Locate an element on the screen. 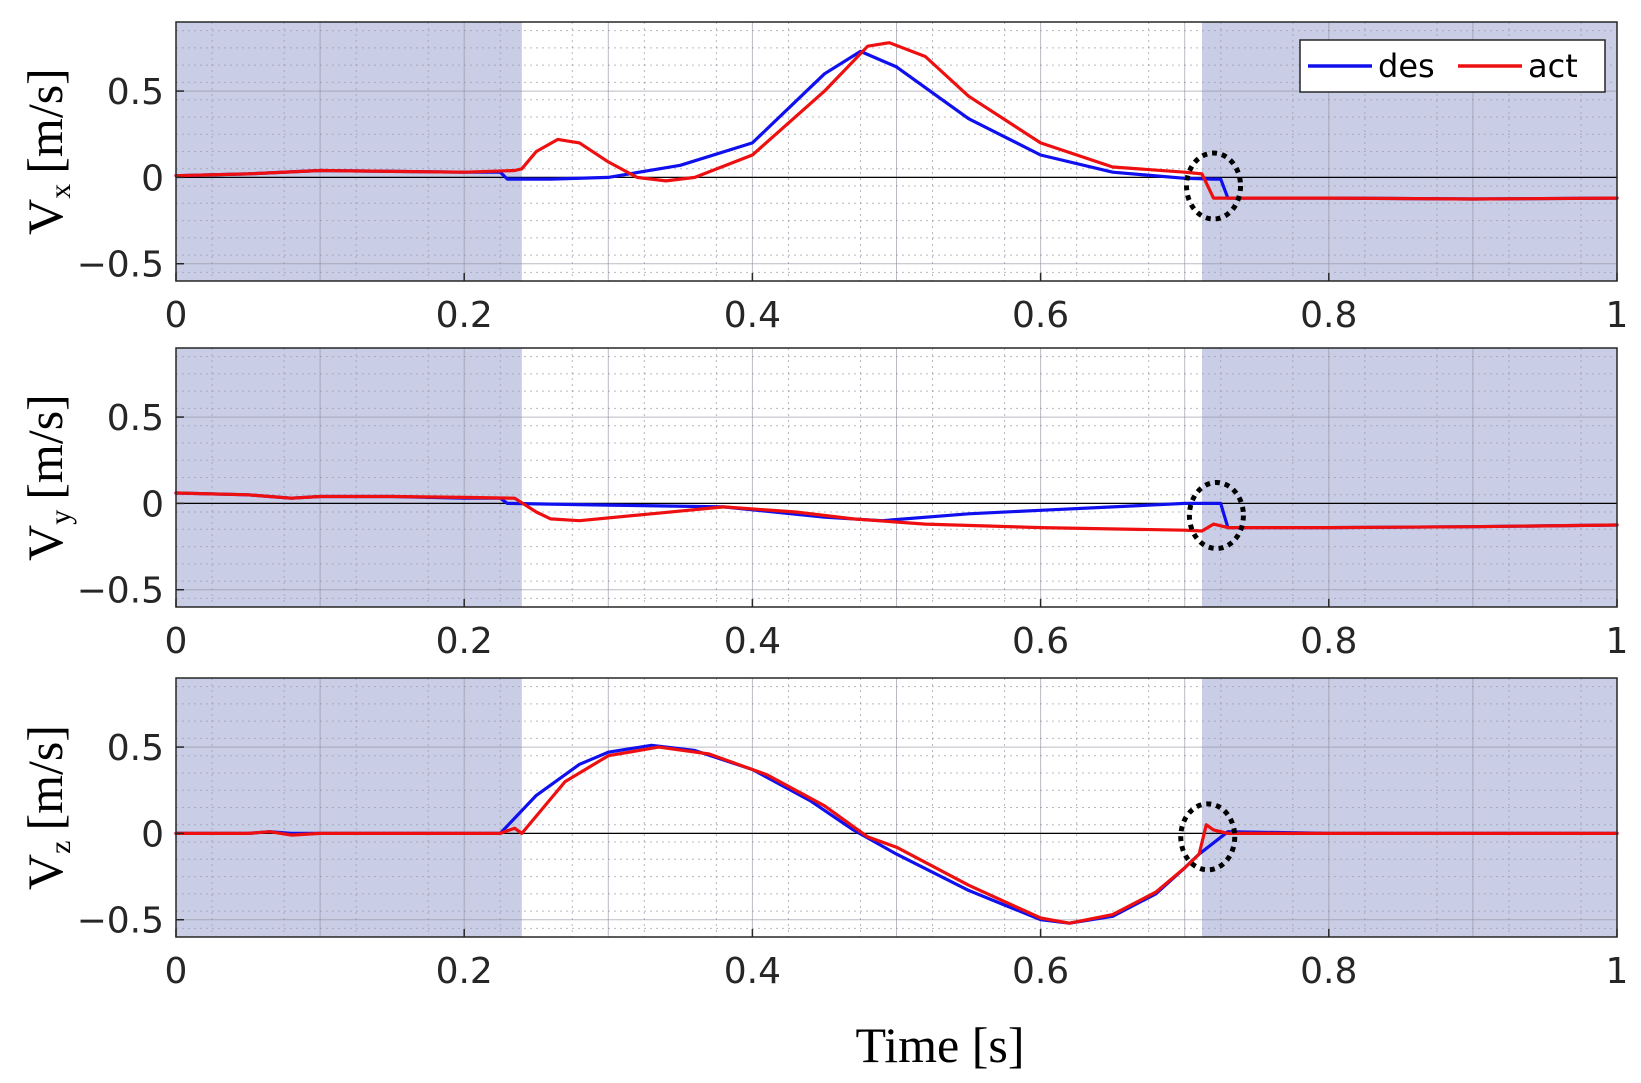  legend: des act is located at coordinates (1452, 66).